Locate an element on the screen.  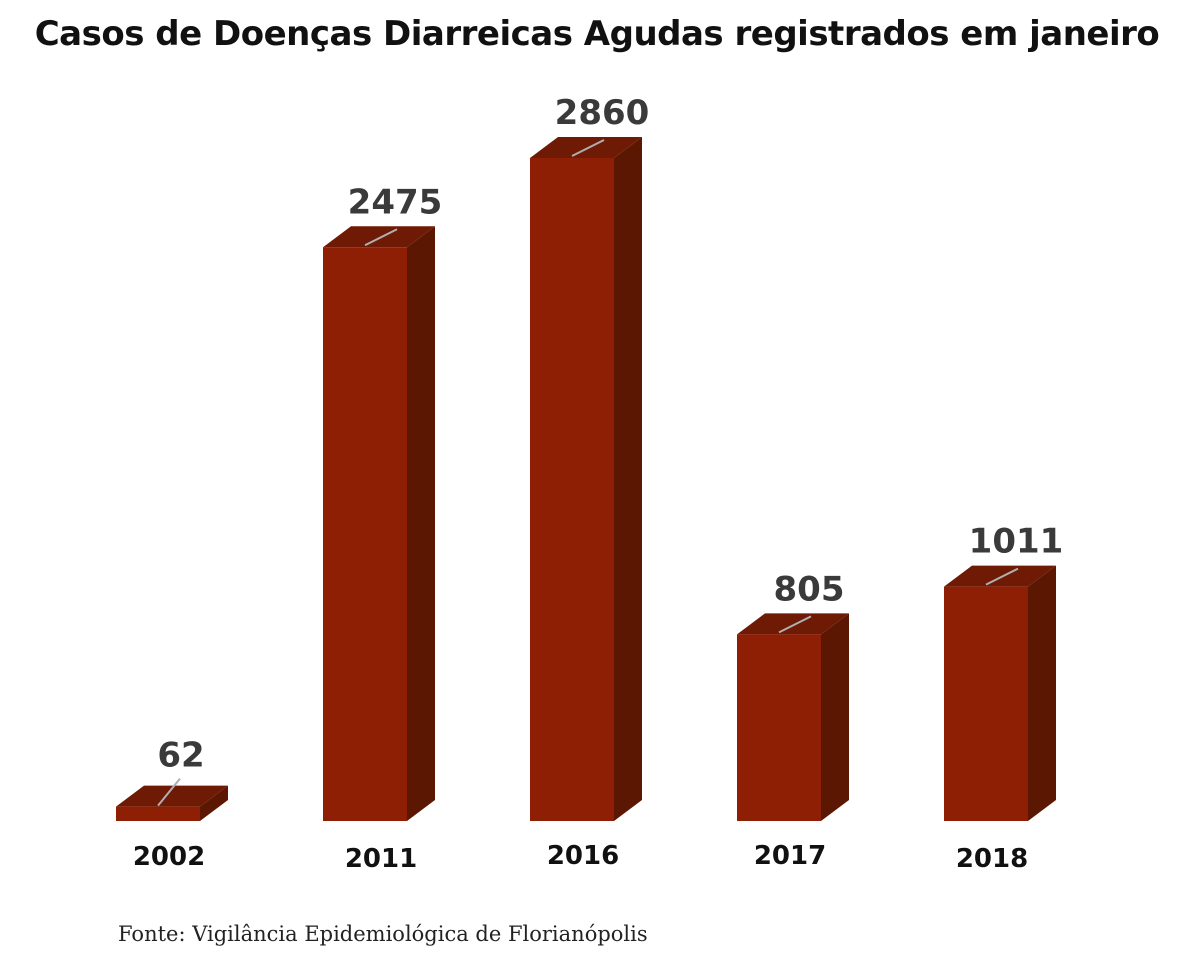
bar-2017 is located at coordinates (779, 727).